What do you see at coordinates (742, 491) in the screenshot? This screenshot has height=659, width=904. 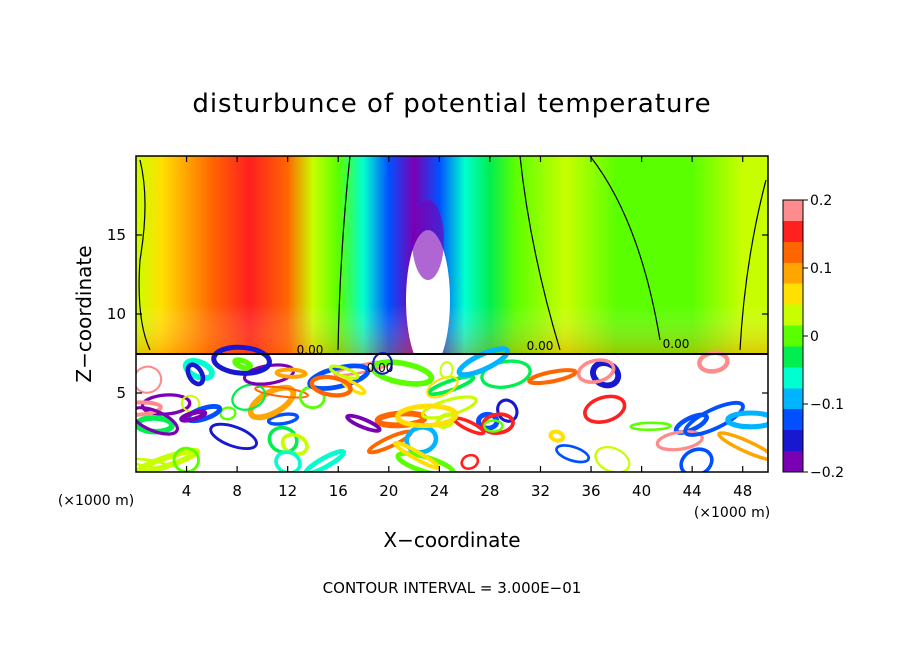 I see `x-tick-label: 48` at bounding box center [742, 491].